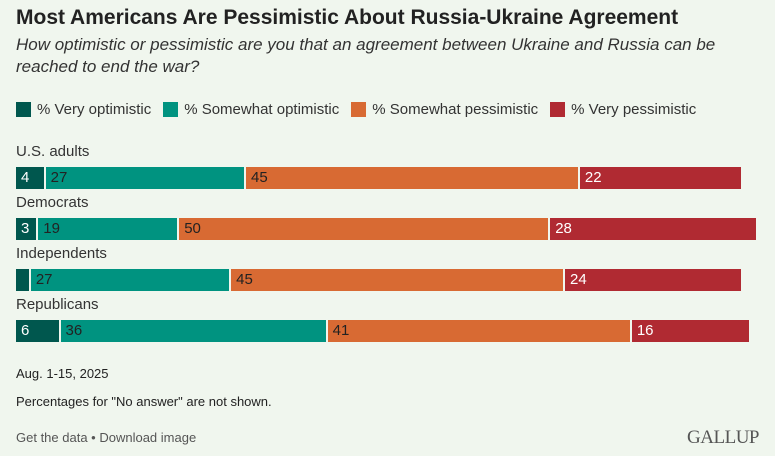  What do you see at coordinates (38, 331) in the screenshot?
I see `bar-segment: 6` at bounding box center [38, 331].